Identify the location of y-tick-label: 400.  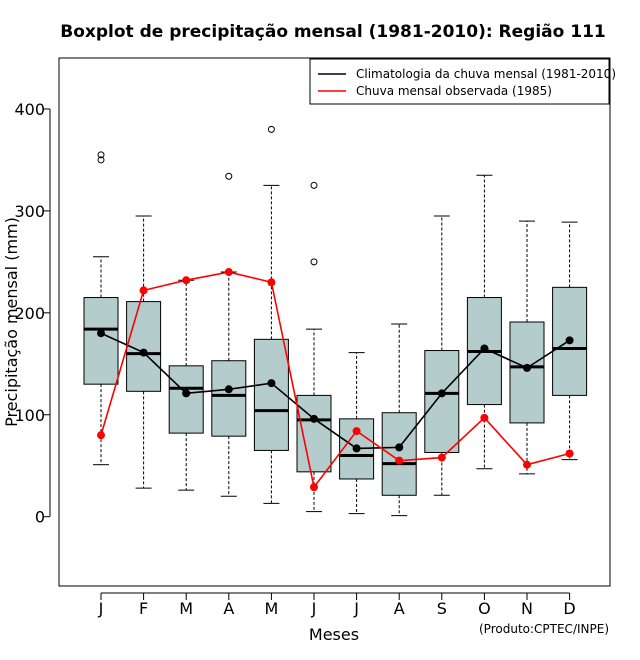
(29, 109).